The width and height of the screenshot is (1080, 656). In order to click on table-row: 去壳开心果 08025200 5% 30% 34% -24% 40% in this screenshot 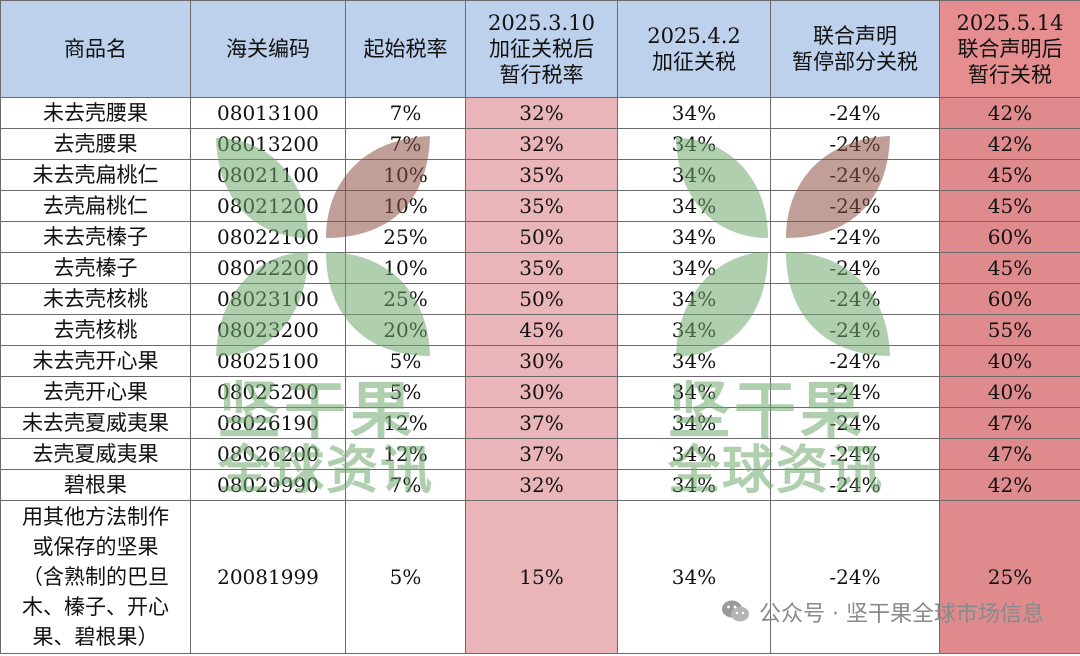, I will do `click(540, 392)`.